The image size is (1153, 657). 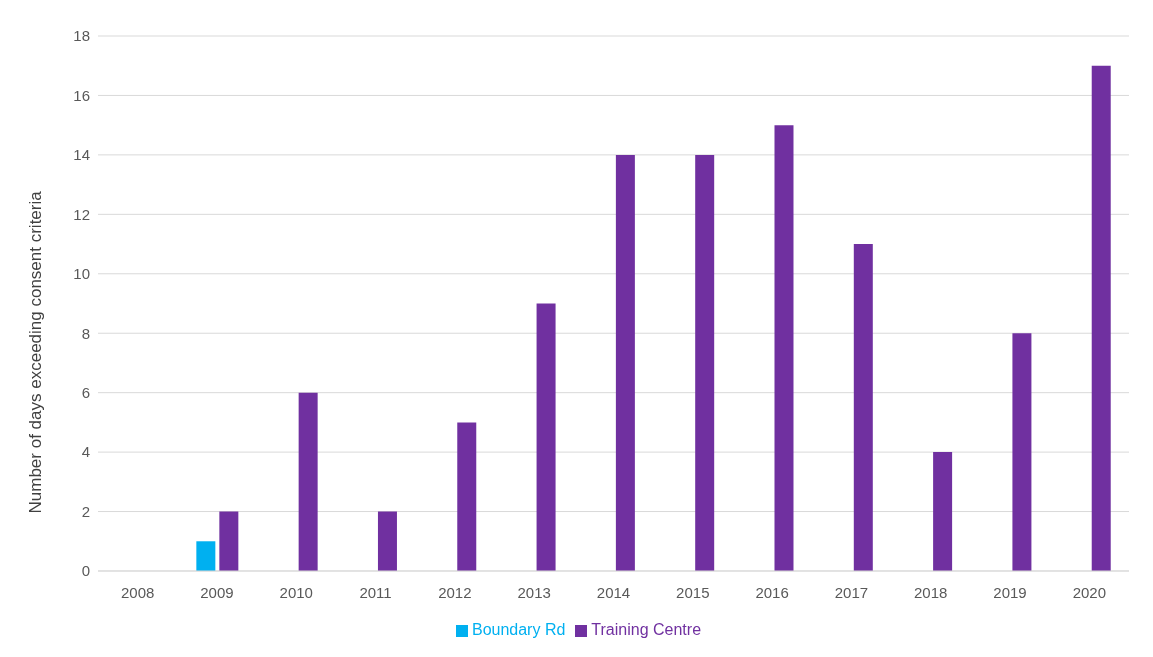 I want to click on y-tick-label: 6, so click(x=85, y=392).